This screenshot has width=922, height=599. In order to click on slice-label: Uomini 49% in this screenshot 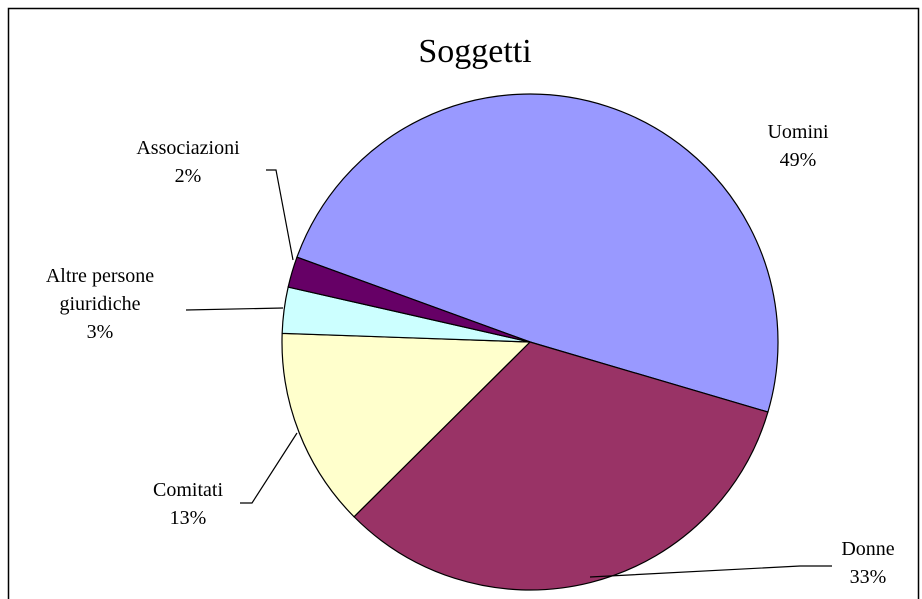, I will do `click(797, 146)`.